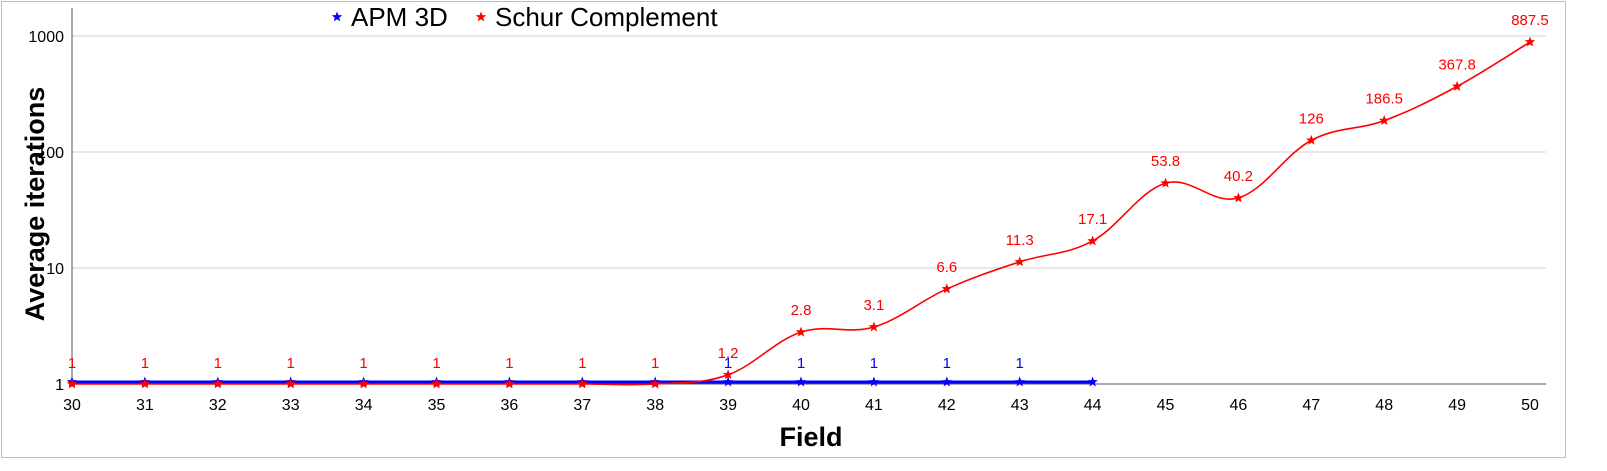 This screenshot has width=1607, height=471. Describe the element at coordinates (437, 405) in the screenshot. I see `x-tick-label: 35` at that location.